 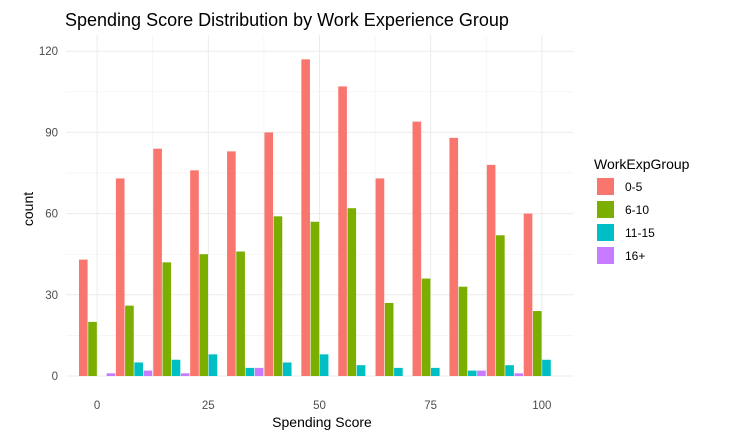 What do you see at coordinates (509, 370) in the screenshot?
I see `bar-11-15-91.7` at bounding box center [509, 370].